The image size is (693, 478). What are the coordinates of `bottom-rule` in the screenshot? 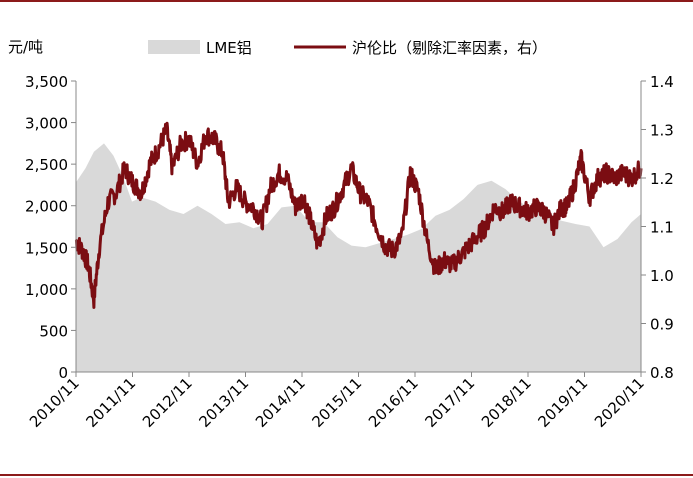 It's located at (346, 475).